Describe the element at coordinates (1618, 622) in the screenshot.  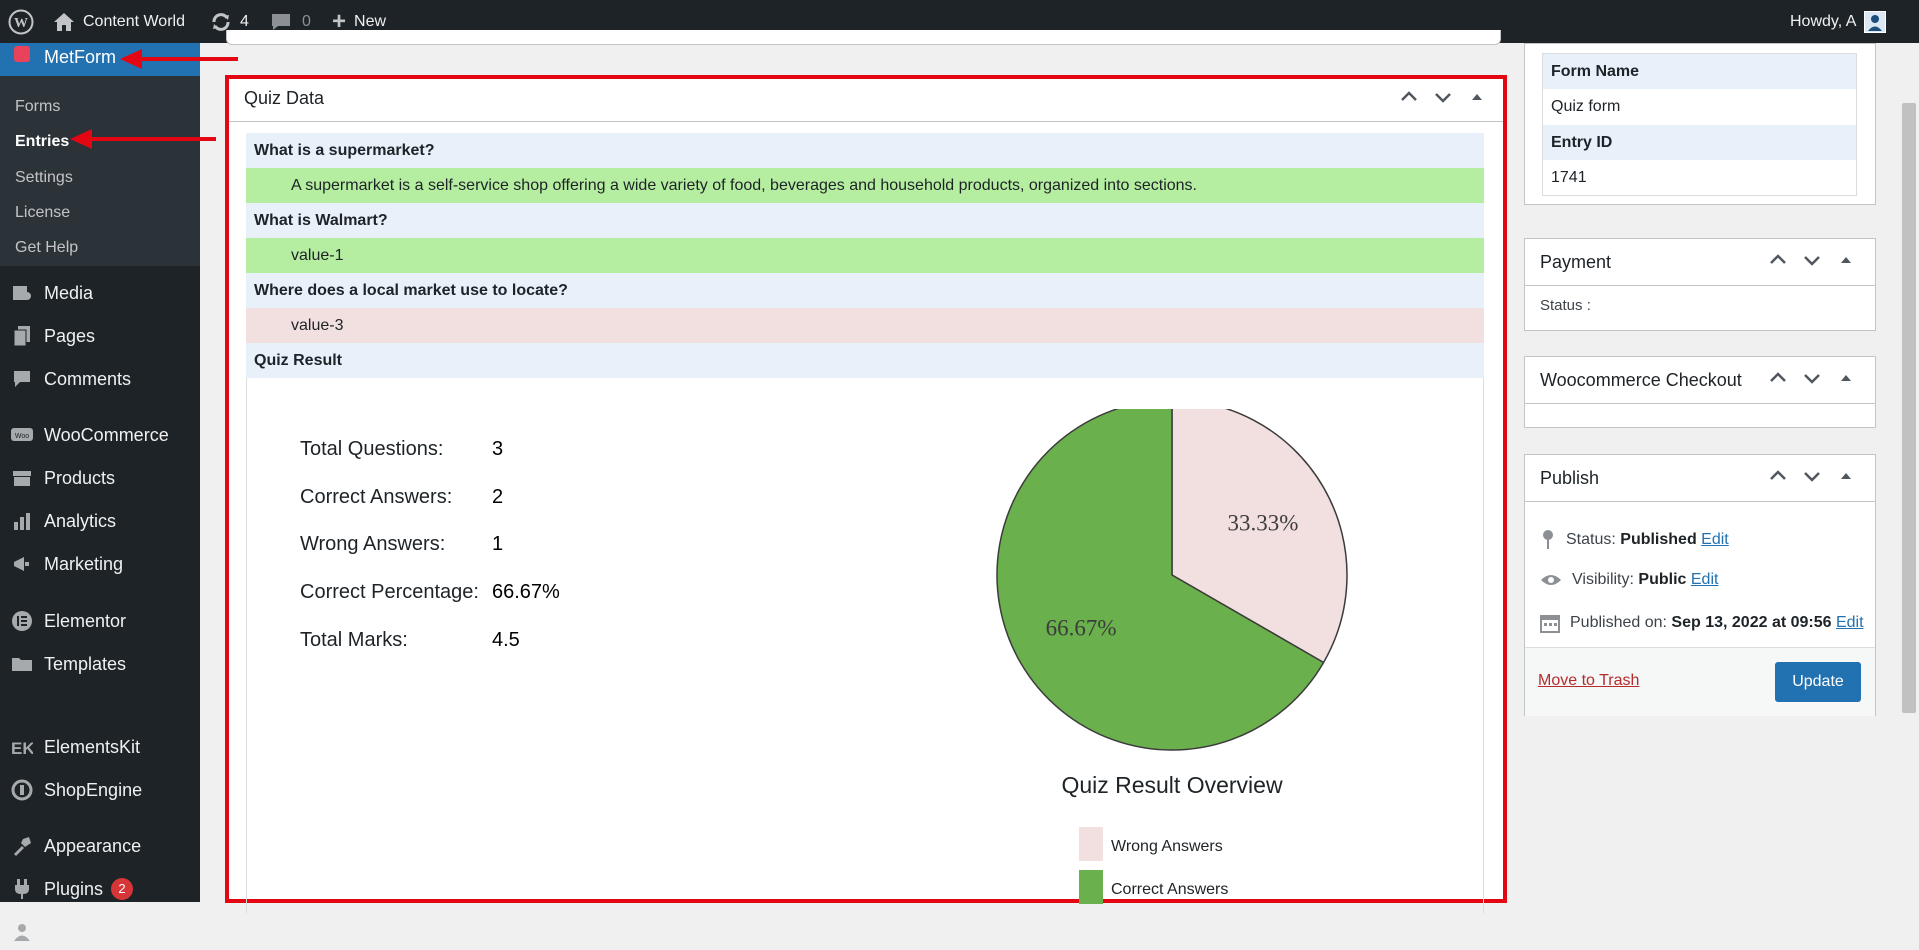
I see `published-on-label: Published on:` at that location.